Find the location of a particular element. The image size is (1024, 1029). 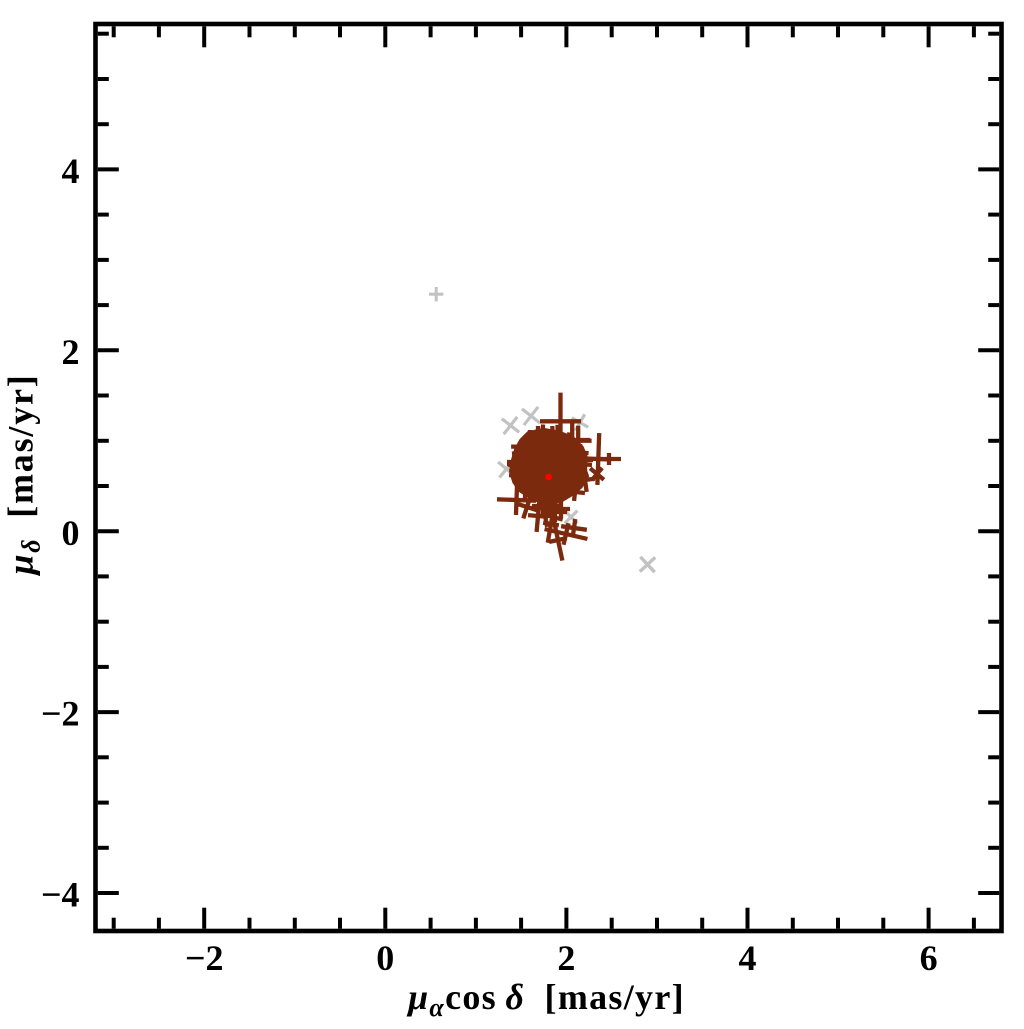

svg-text: 6 is located at coordinates (929, 958).